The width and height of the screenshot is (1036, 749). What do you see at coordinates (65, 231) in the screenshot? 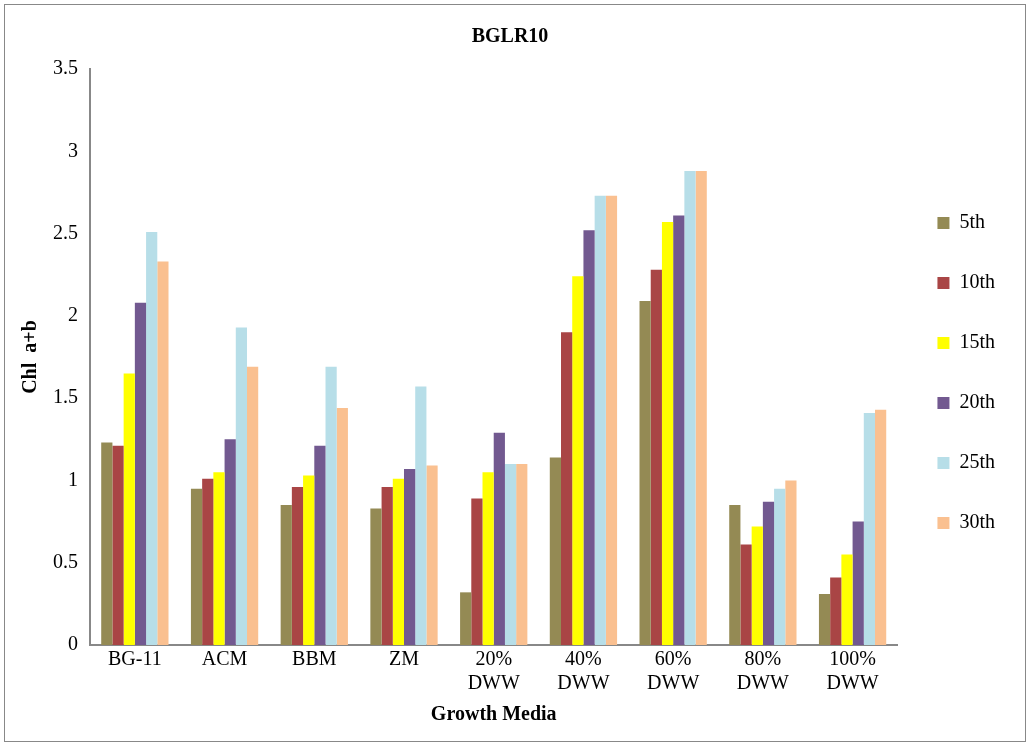
I see `y-tick-label: 2.5` at bounding box center [65, 231].